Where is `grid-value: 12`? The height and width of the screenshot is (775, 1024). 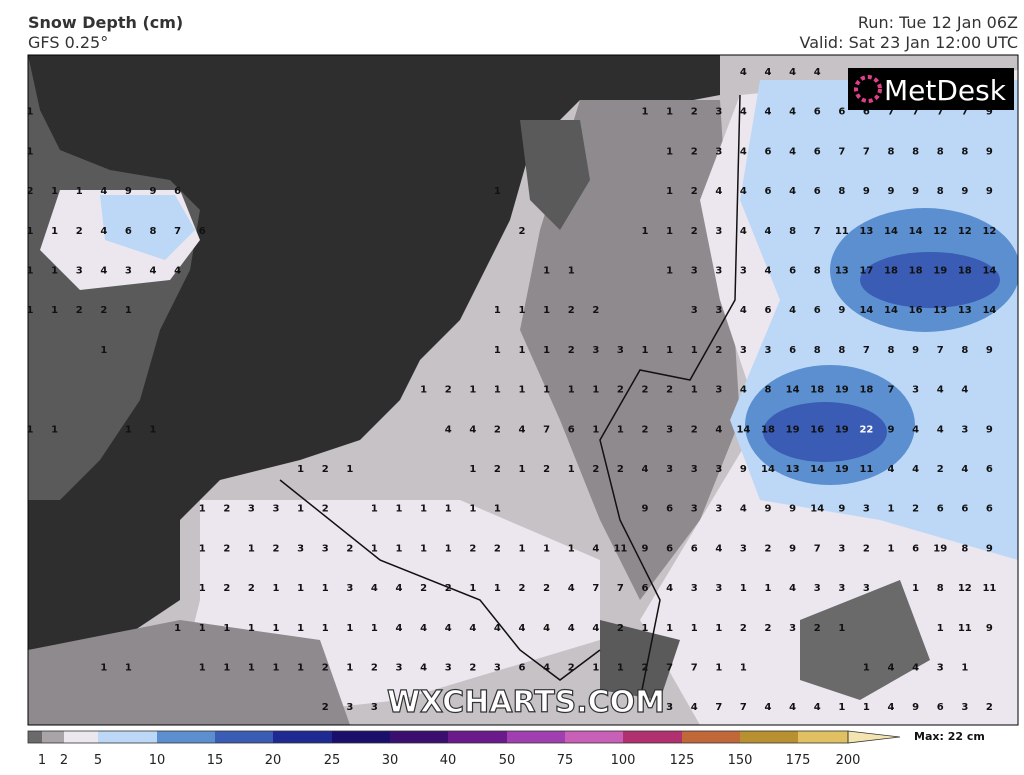 grid-value: 12 is located at coordinates (940, 231).